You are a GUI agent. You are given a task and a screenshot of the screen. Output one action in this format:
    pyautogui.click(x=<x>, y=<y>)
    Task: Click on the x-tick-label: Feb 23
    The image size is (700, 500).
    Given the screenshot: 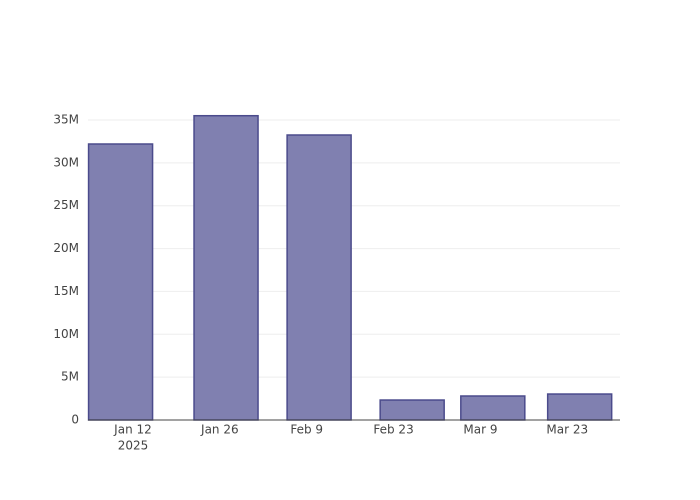 What is the action you would take?
    pyautogui.click(x=393, y=430)
    